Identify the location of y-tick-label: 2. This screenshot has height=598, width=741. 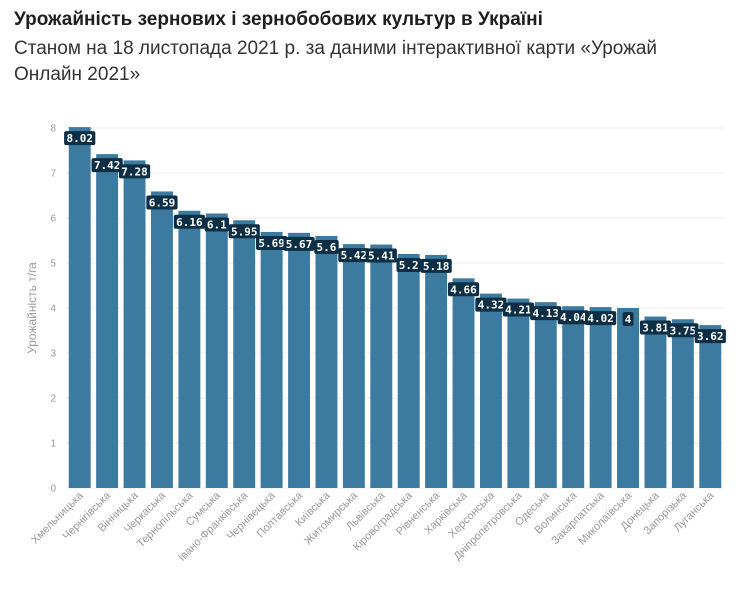
(53, 399).